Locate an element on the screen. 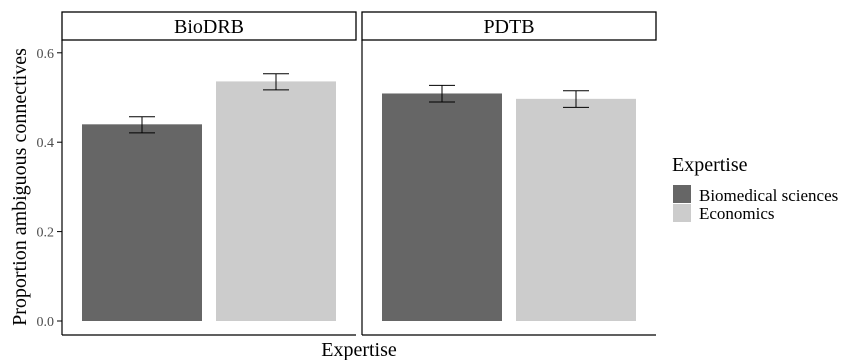 This screenshot has width=862, height=360. facet-strip-biodrb: BioDRB is located at coordinates (209, 26).